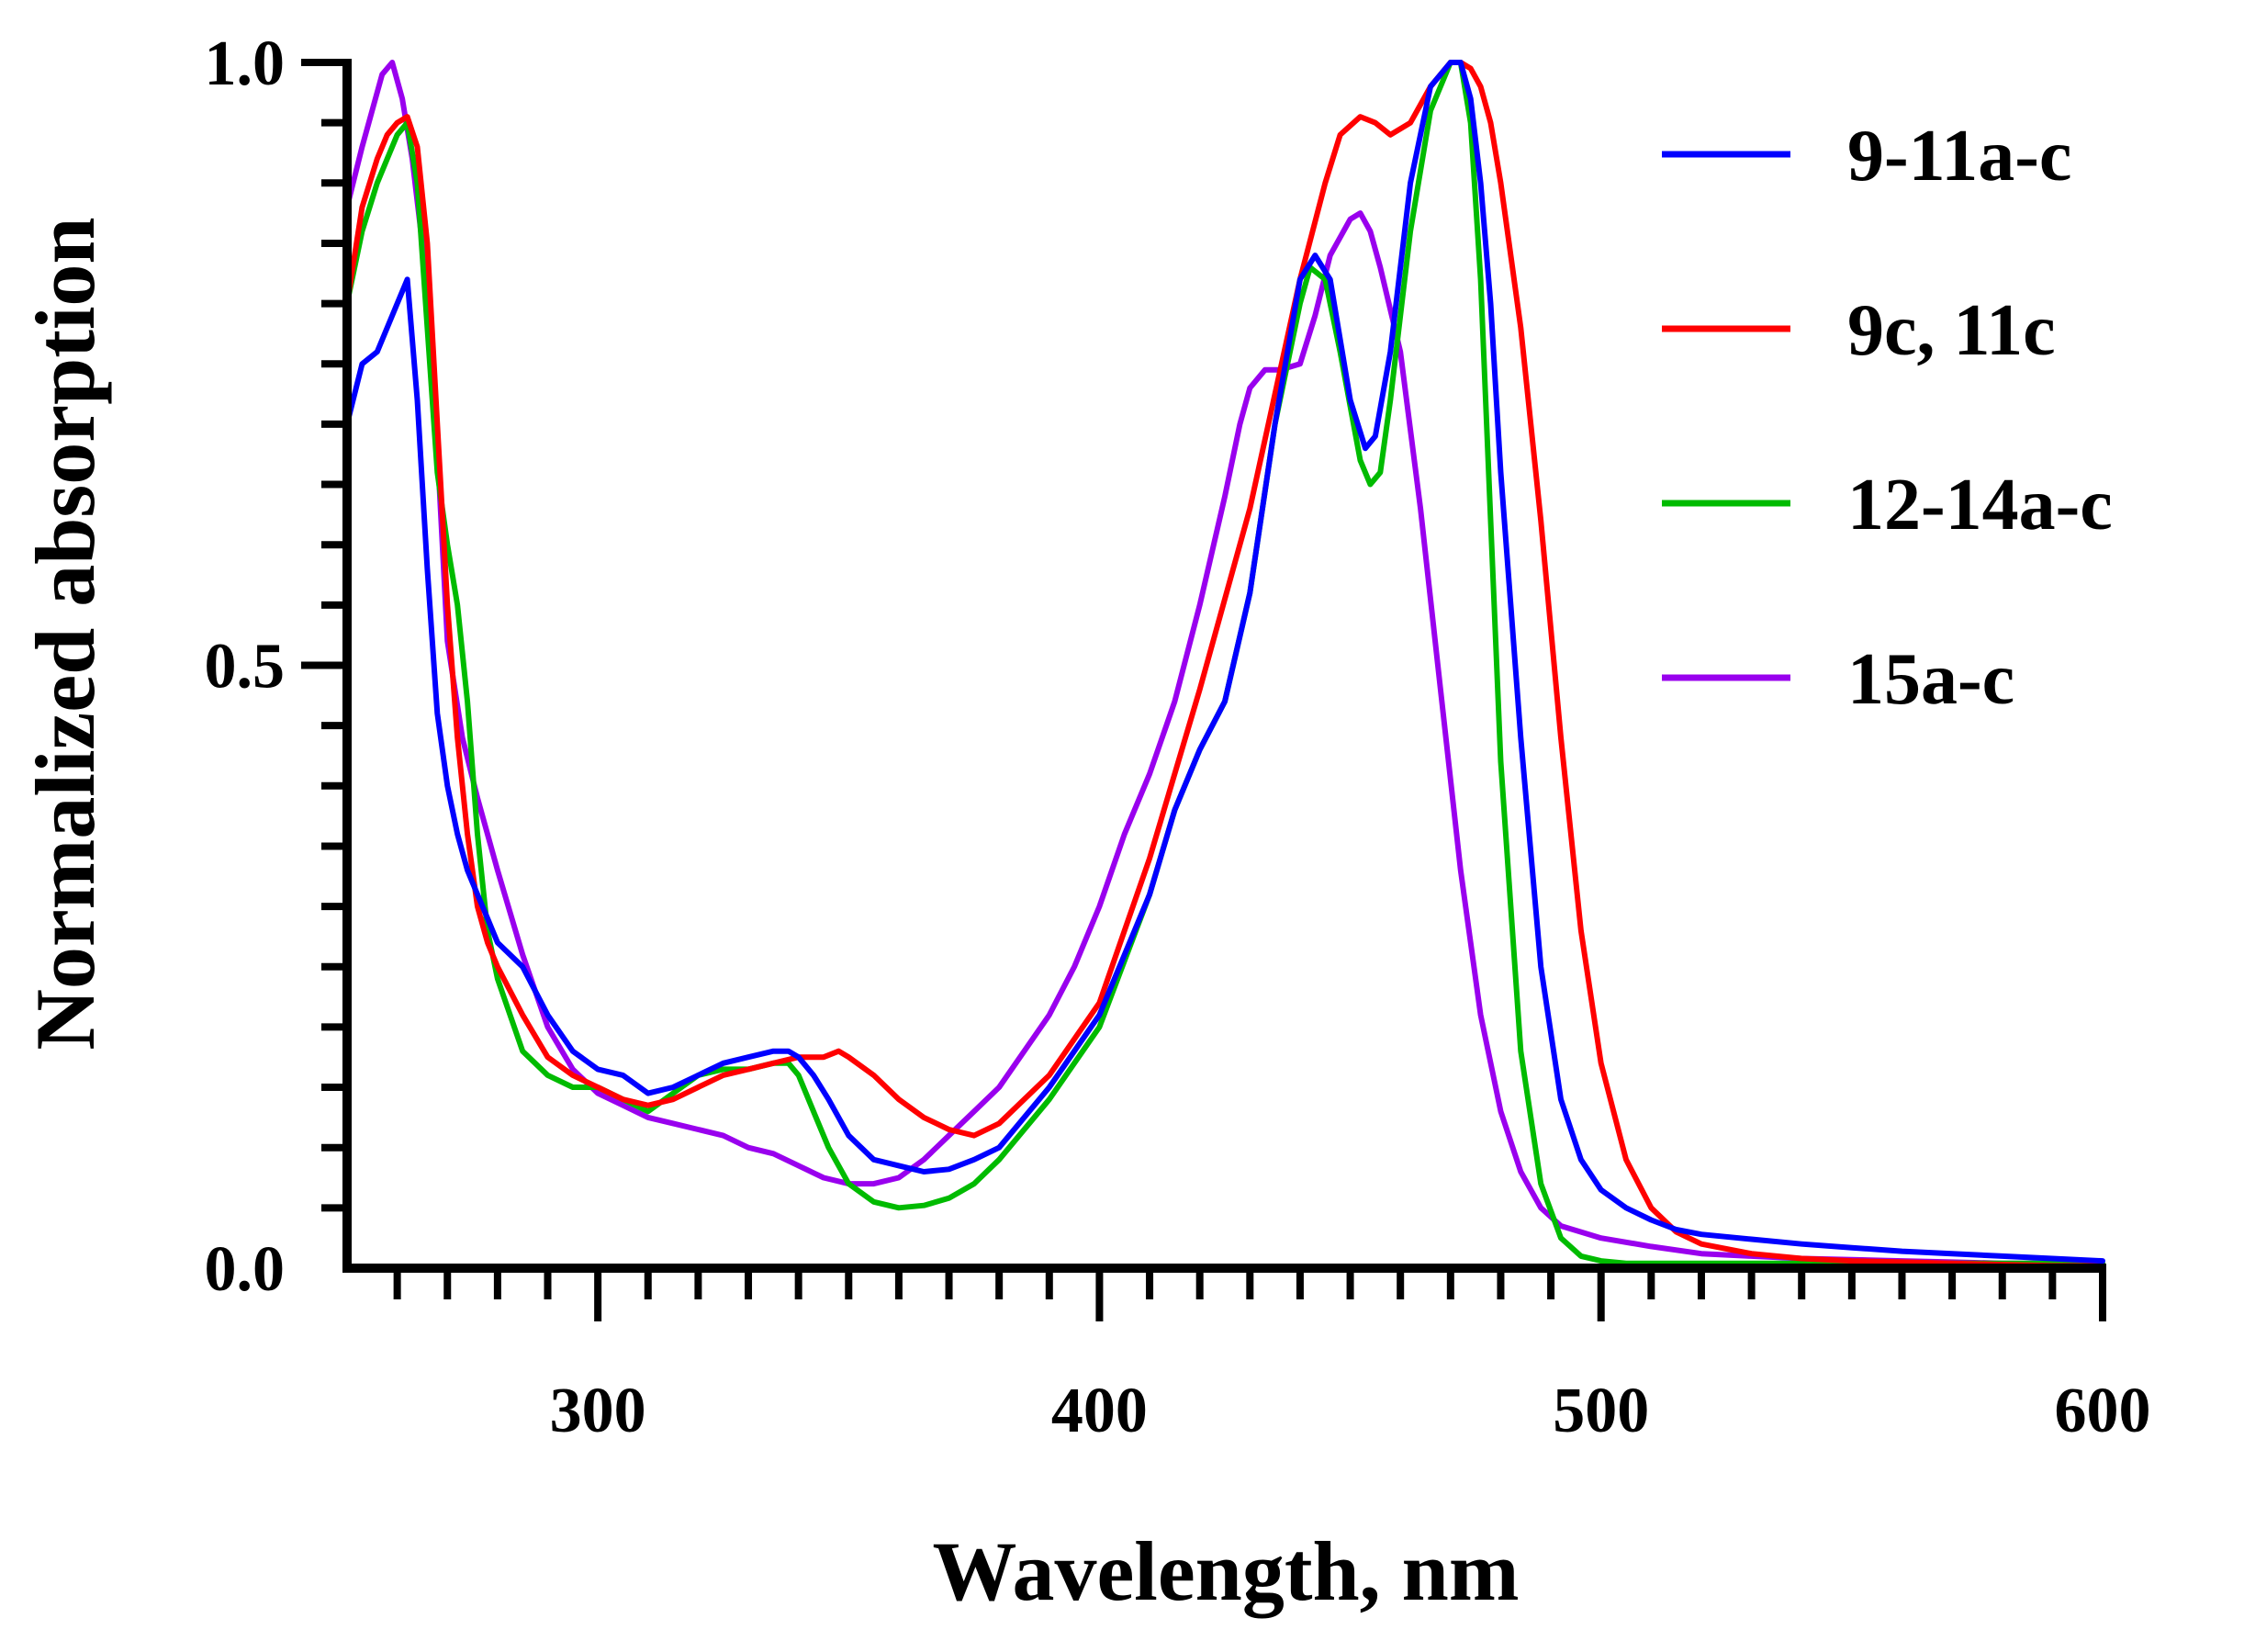 This screenshot has width=2244, height=1652. I want to click on x-tick-label: 300, so click(598, 1411).